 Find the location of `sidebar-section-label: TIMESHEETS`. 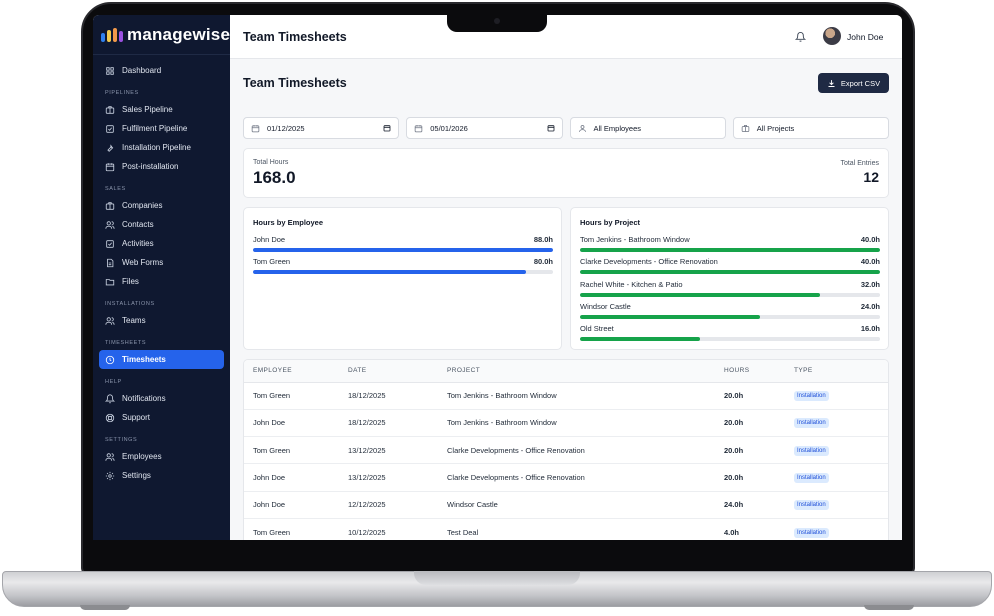

sidebar-section-label: TIMESHEETS is located at coordinates (126, 343).